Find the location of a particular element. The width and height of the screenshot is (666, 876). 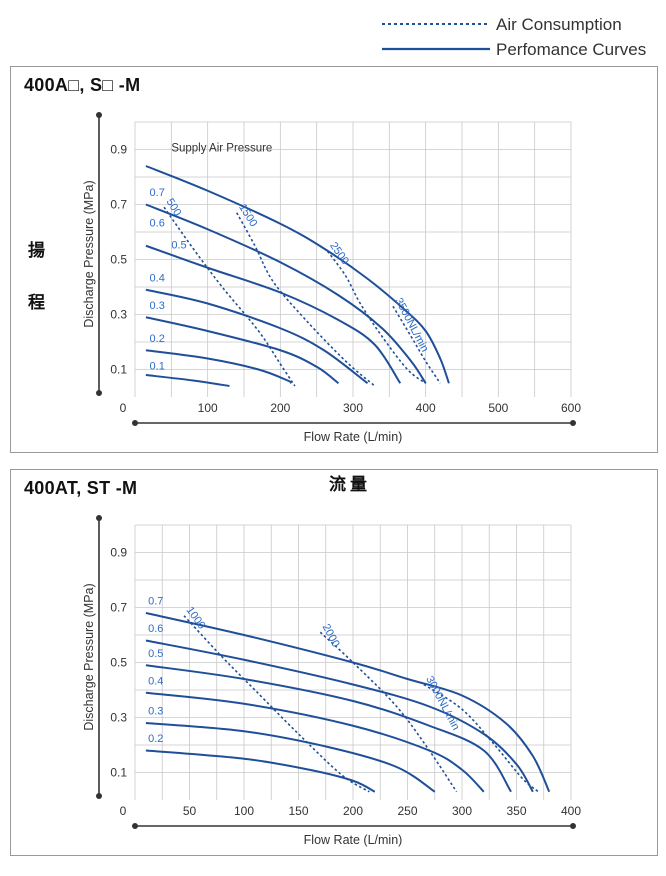

side-label-flow: 流量 is located at coordinates (350, 482).